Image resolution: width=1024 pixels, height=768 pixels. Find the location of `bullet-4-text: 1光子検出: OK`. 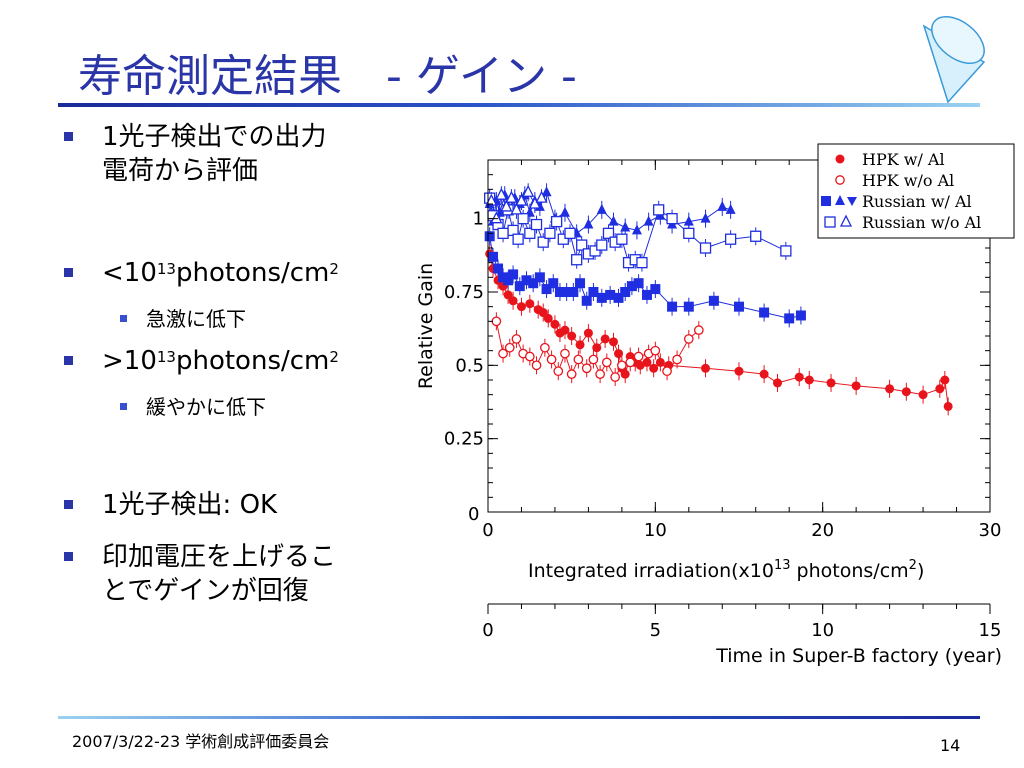

bullet-4-text: 1光子検出: OK is located at coordinates (190, 505).